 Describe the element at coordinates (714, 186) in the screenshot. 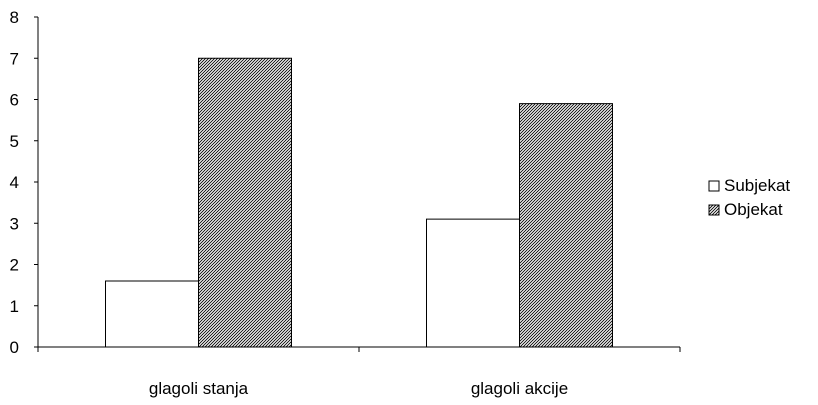

I see `legend-swatch-subjekat` at that location.